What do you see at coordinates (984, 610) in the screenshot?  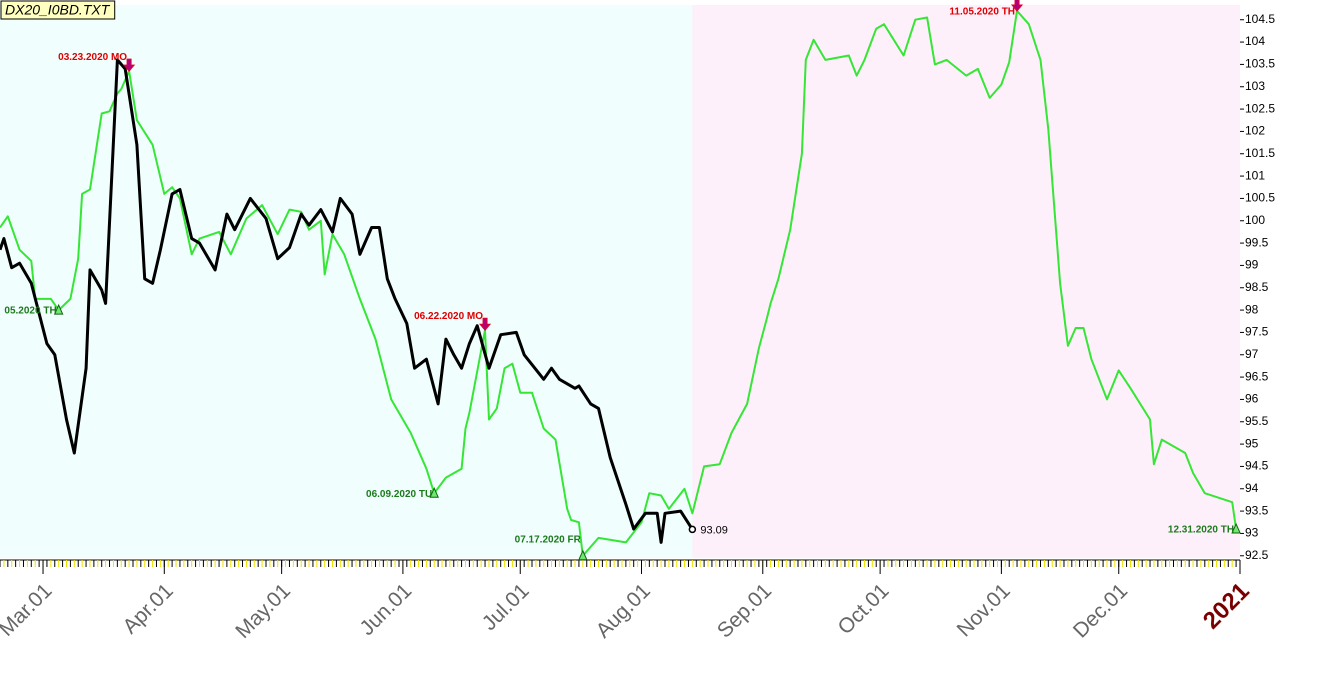 I see `x-tick-label: Nov.01` at bounding box center [984, 610].